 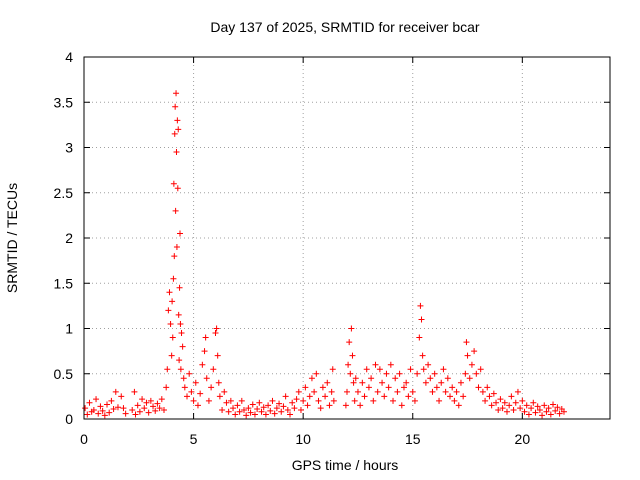 What do you see at coordinates (12, 238) in the screenshot?
I see `y-axis-label: SRMTID / TECUs` at bounding box center [12, 238].